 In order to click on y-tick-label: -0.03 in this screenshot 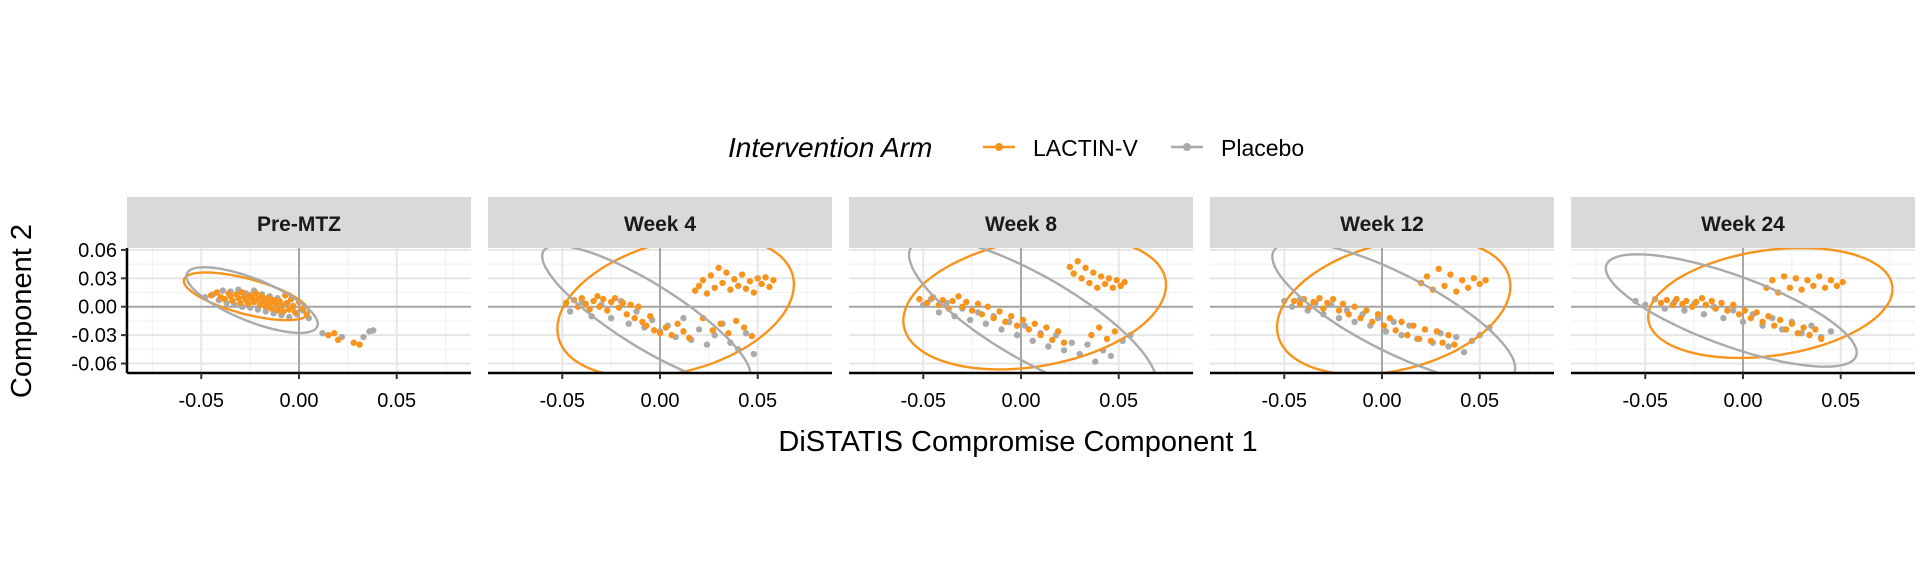, I will do `click(94, 336)`.